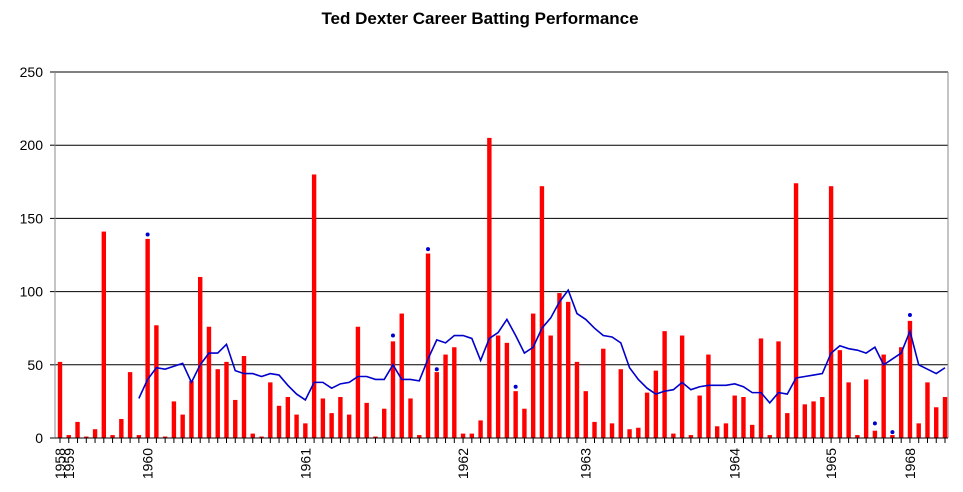 The height and width of the screenshot is (492, 963). What do you see at coordinates (39, 438) in the screenshot?
I see `y-tick-label: 0` at bounding box center [39, 438].